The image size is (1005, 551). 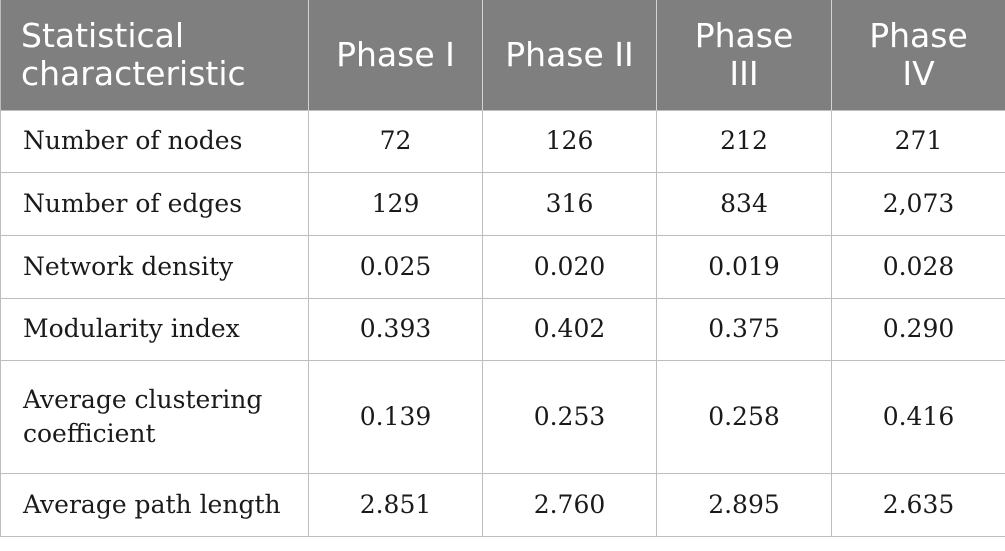 I want to click on cell-value: 0.290, so click(x=918, y=329).